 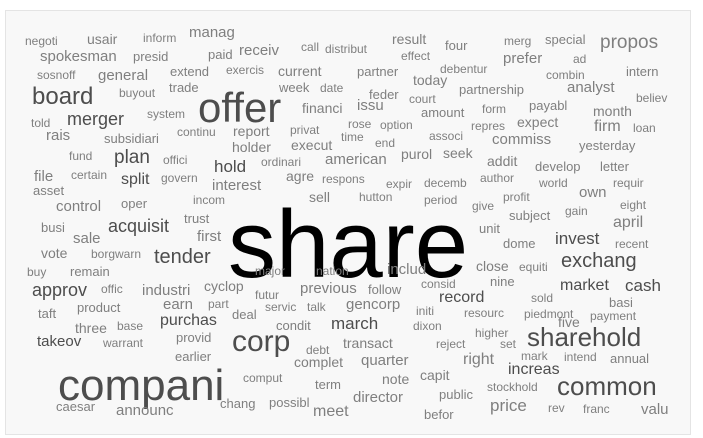 What do you see at coordinates (166, 290) in the screenshot?
I see `word-industri: industri` at bounding box center [166, 290].